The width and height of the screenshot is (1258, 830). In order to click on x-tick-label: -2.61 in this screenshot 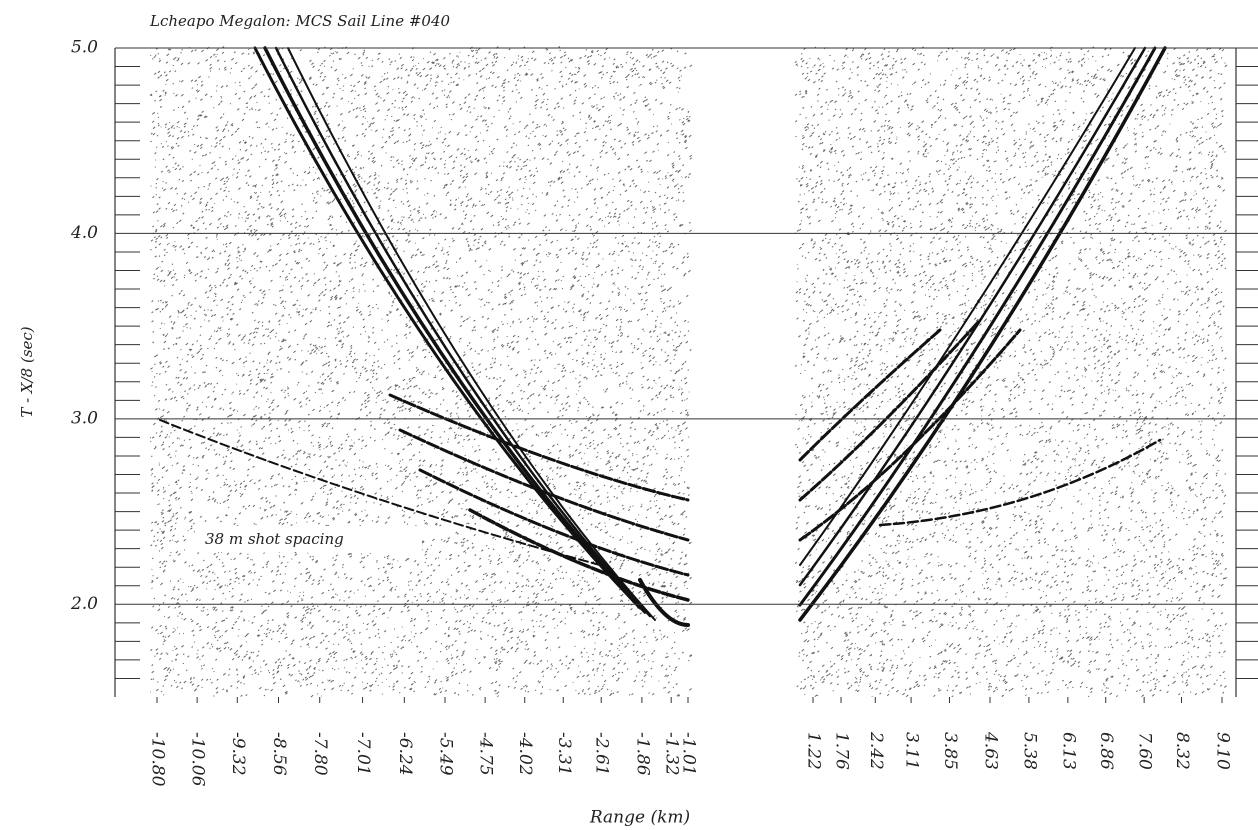, I will do `click(602, 754)`.